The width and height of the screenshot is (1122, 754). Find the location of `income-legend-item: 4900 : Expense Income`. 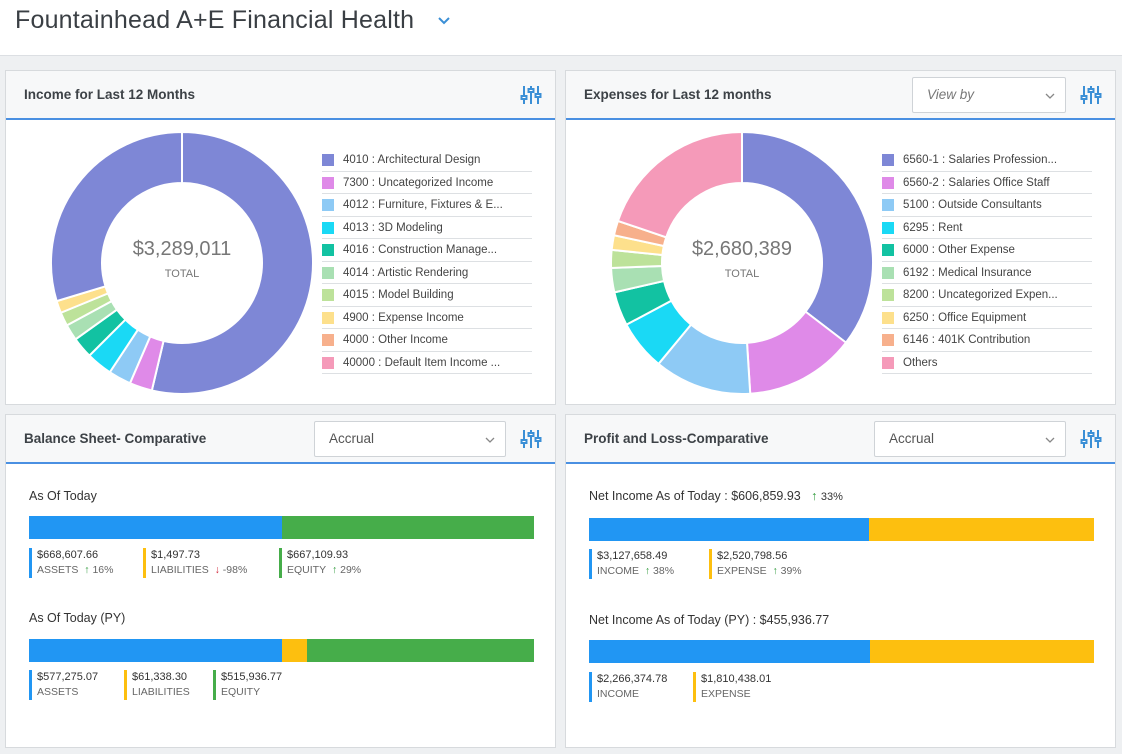

income-legend-item: 4900 : Expense Income is located at coordinates (427, 318).